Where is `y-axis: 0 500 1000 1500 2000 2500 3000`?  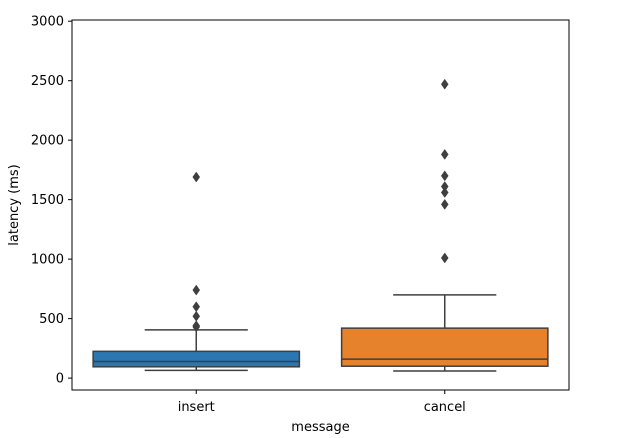
y-axis: 0 500 1000 1500 2000 2500 3000 is located at coordinates (51, 201).